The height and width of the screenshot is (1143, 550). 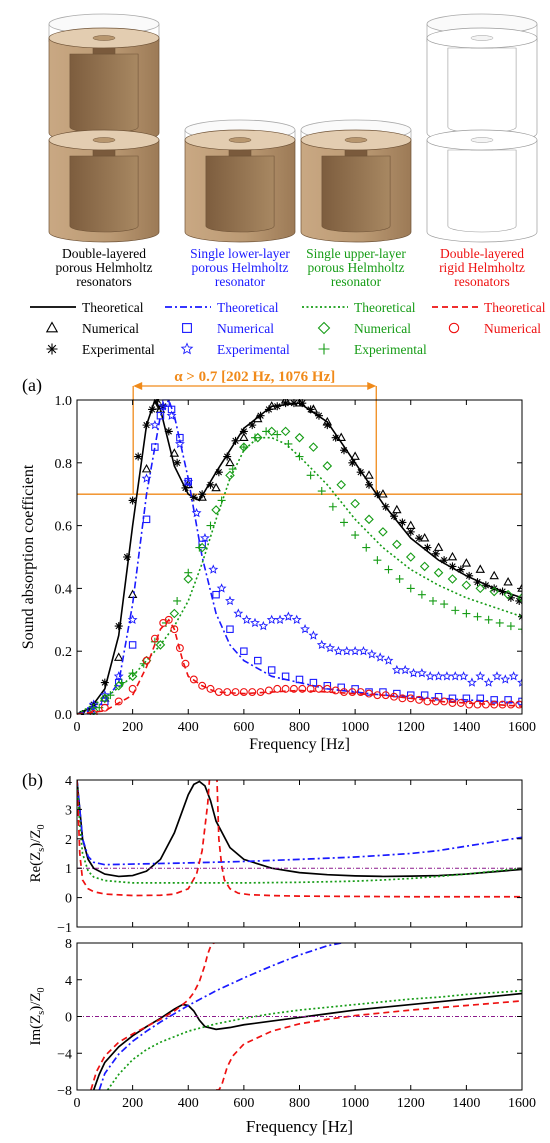 I want to click on subscript: s, so click(x=41, y=1013).